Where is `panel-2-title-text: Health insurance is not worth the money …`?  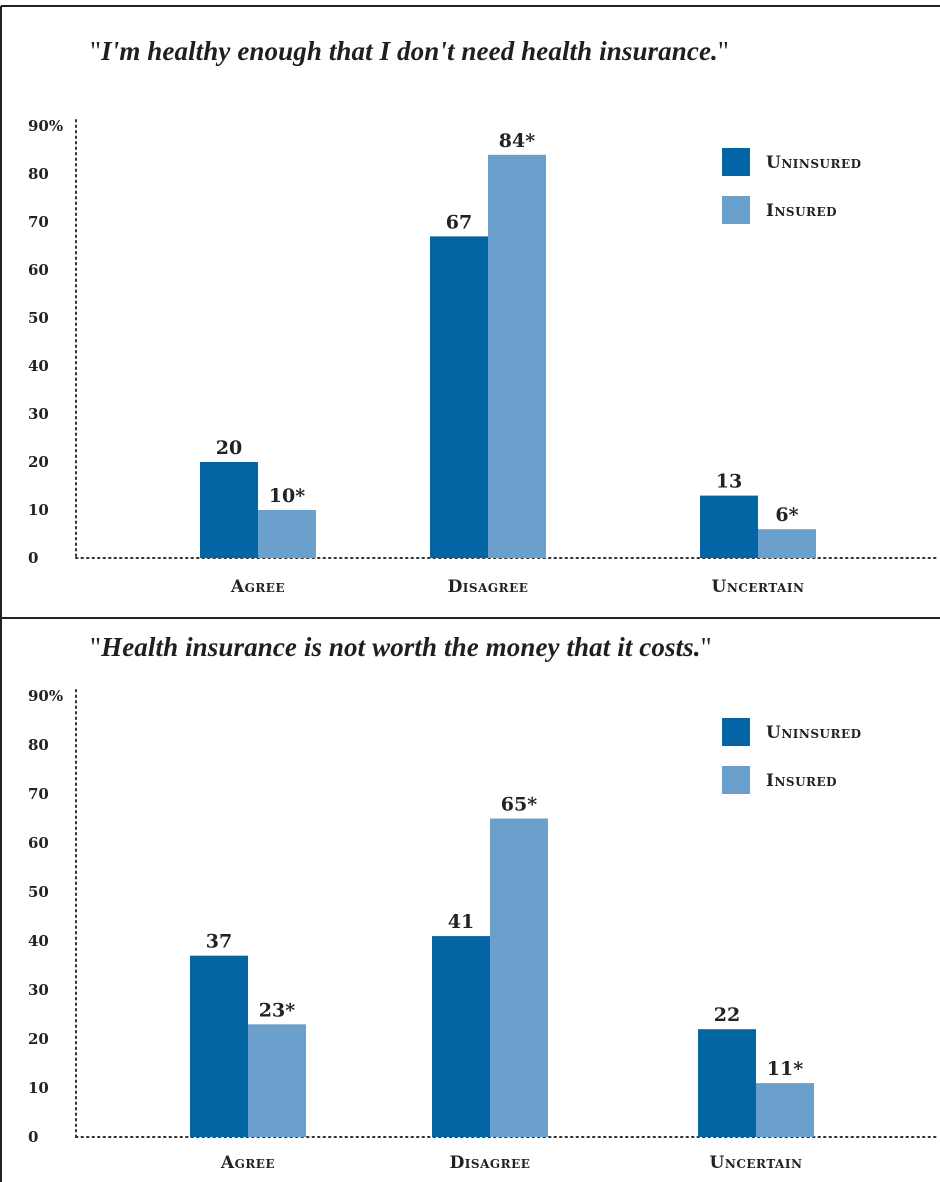
panel-2-title-text: Health insurance is not worth the money … is located at coordinates (401, 647).